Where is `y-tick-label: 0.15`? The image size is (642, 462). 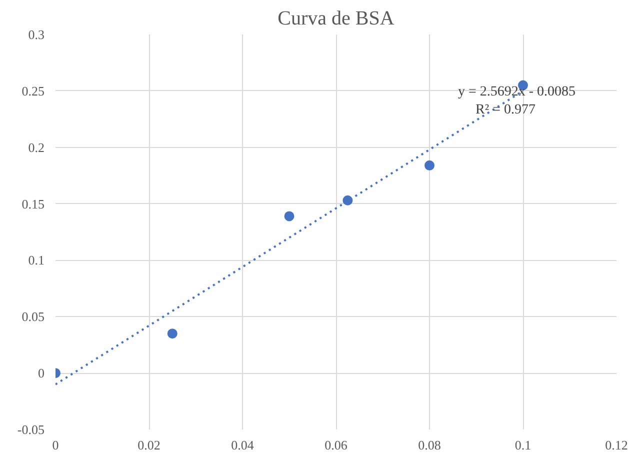 y-tick-label: 0.15 is located at coordinates (33, 204).